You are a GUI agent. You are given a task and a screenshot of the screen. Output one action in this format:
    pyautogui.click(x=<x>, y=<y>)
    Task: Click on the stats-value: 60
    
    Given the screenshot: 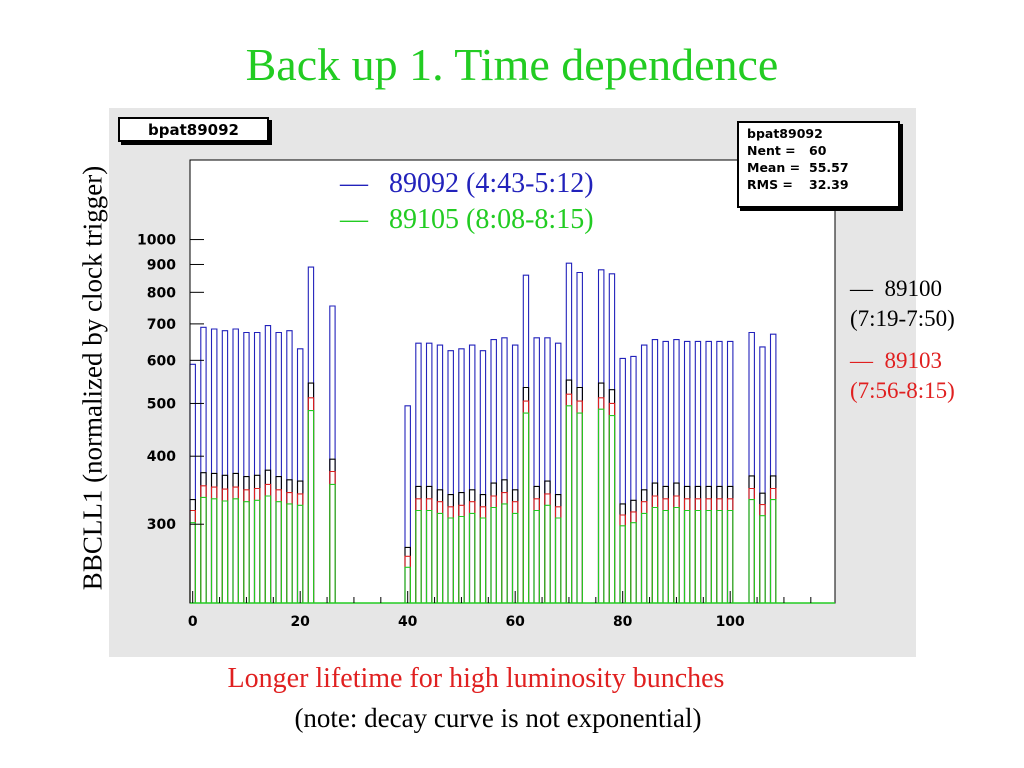 What is the action you would take?
    pyautogui.click(x=818, y=150)
    